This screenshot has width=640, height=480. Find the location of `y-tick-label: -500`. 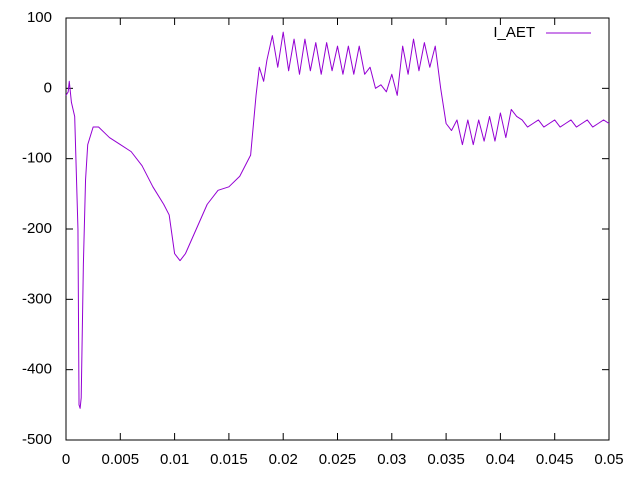

y-tick-label: -500 is located at coordinates (37, 439).